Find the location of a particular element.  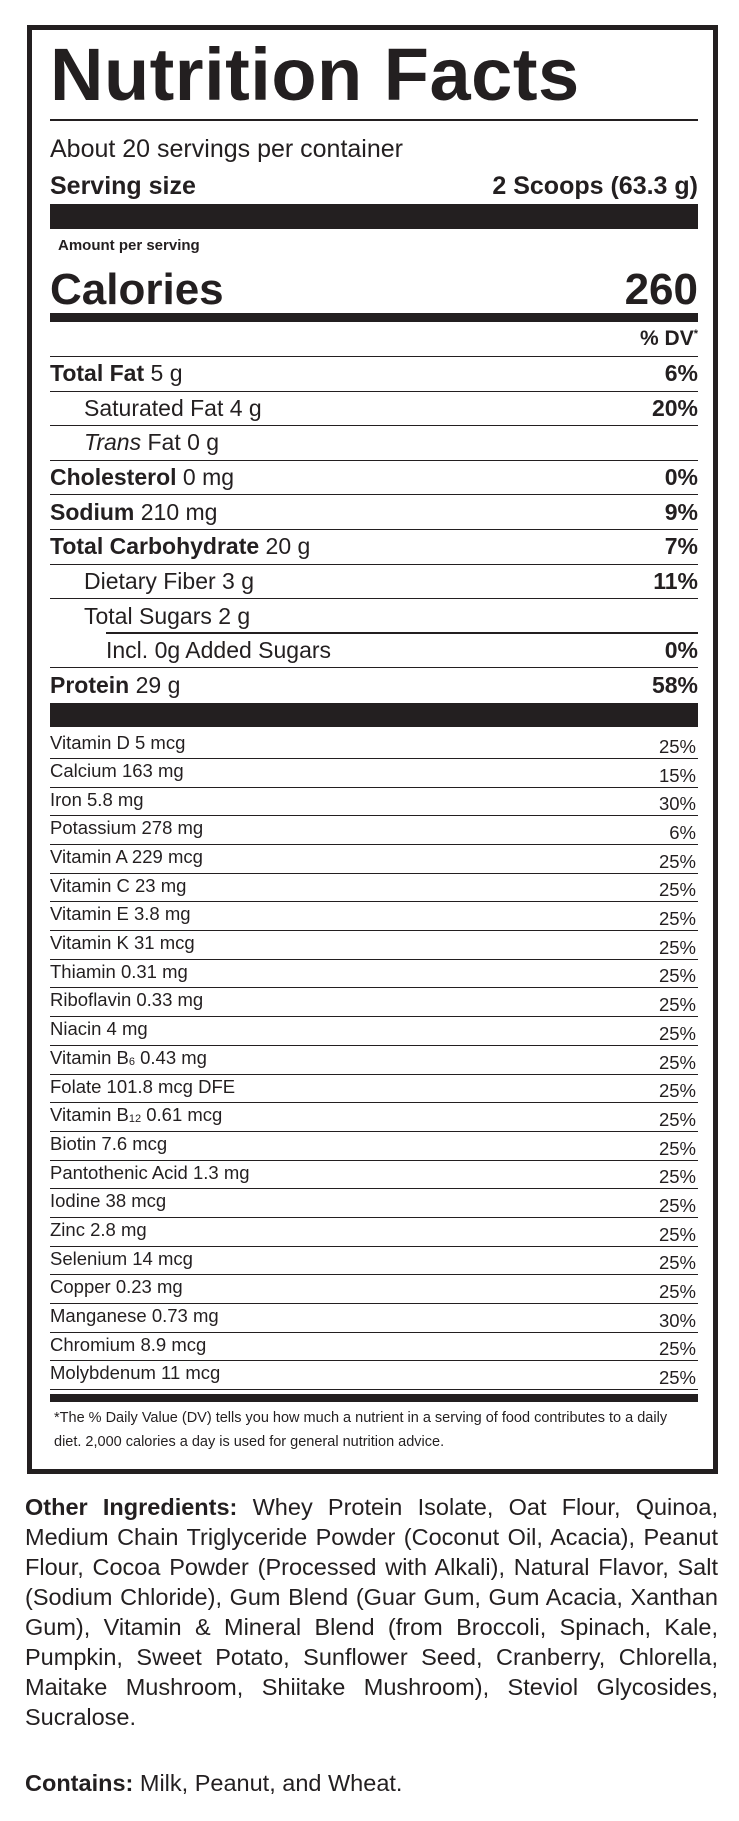

vitamin-label: Zinc 2.8 mg is located at coordinates (98, 1229).